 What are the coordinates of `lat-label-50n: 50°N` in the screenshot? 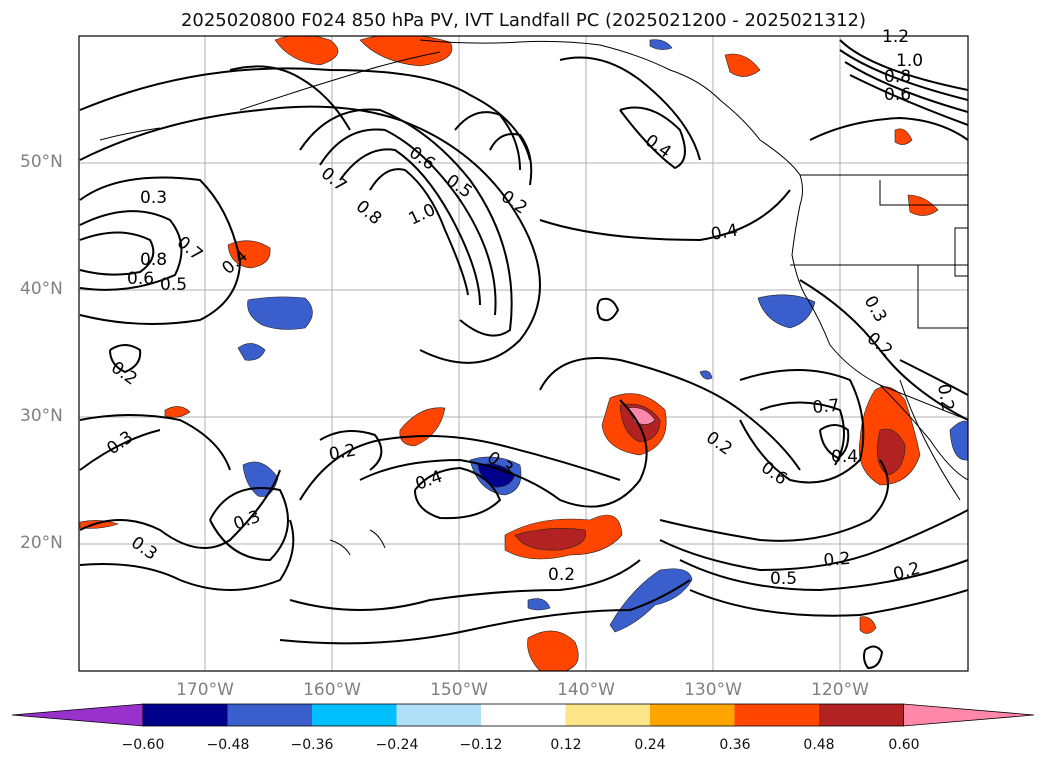 It's located at (41, 162).